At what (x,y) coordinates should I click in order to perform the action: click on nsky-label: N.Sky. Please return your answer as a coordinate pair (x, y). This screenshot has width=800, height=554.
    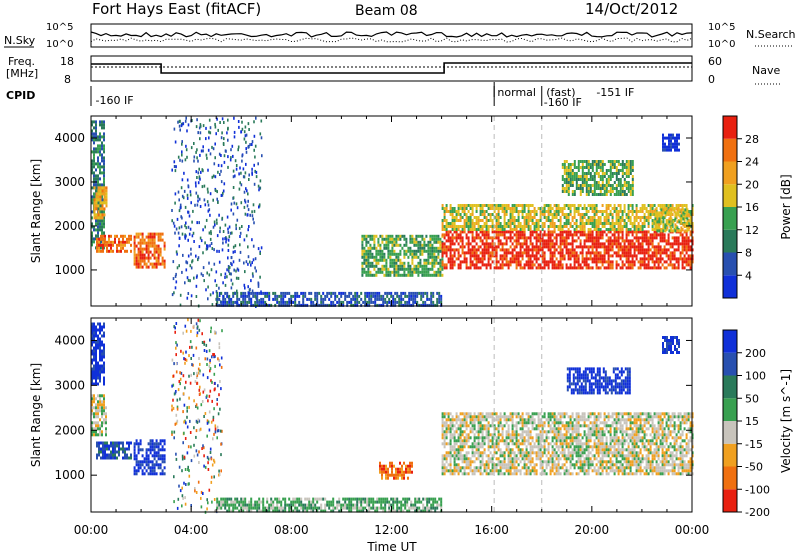
    Looking at the image, I should click on (20, 40).